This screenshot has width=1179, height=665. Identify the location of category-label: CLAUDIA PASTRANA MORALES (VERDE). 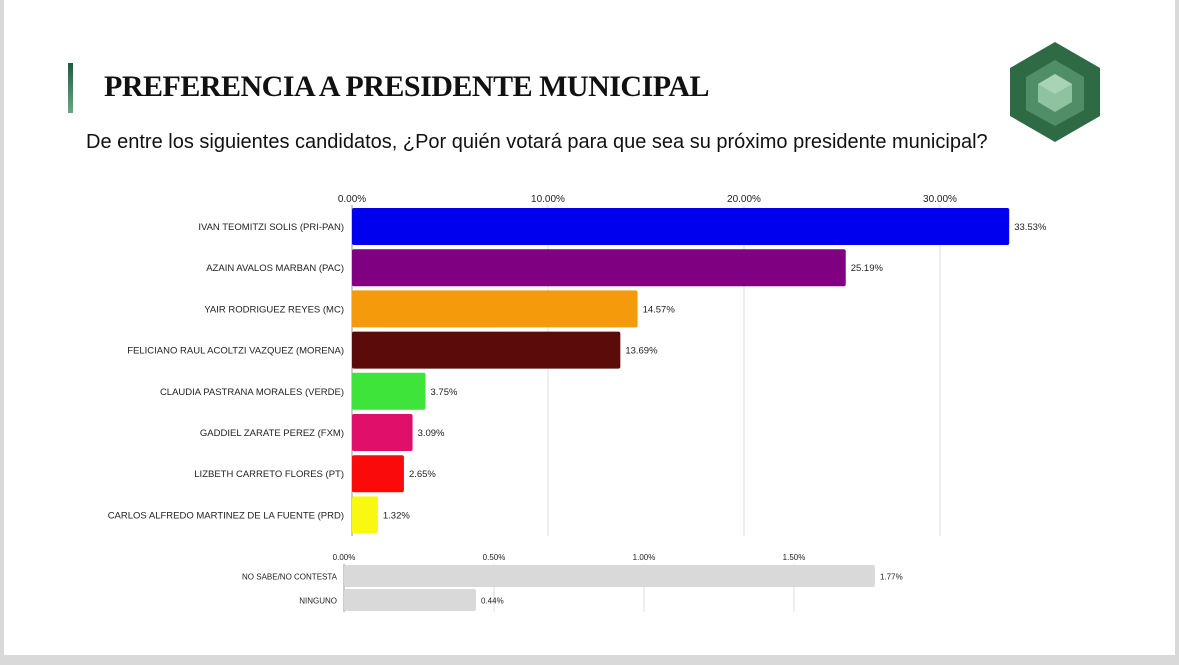
(252, 392).